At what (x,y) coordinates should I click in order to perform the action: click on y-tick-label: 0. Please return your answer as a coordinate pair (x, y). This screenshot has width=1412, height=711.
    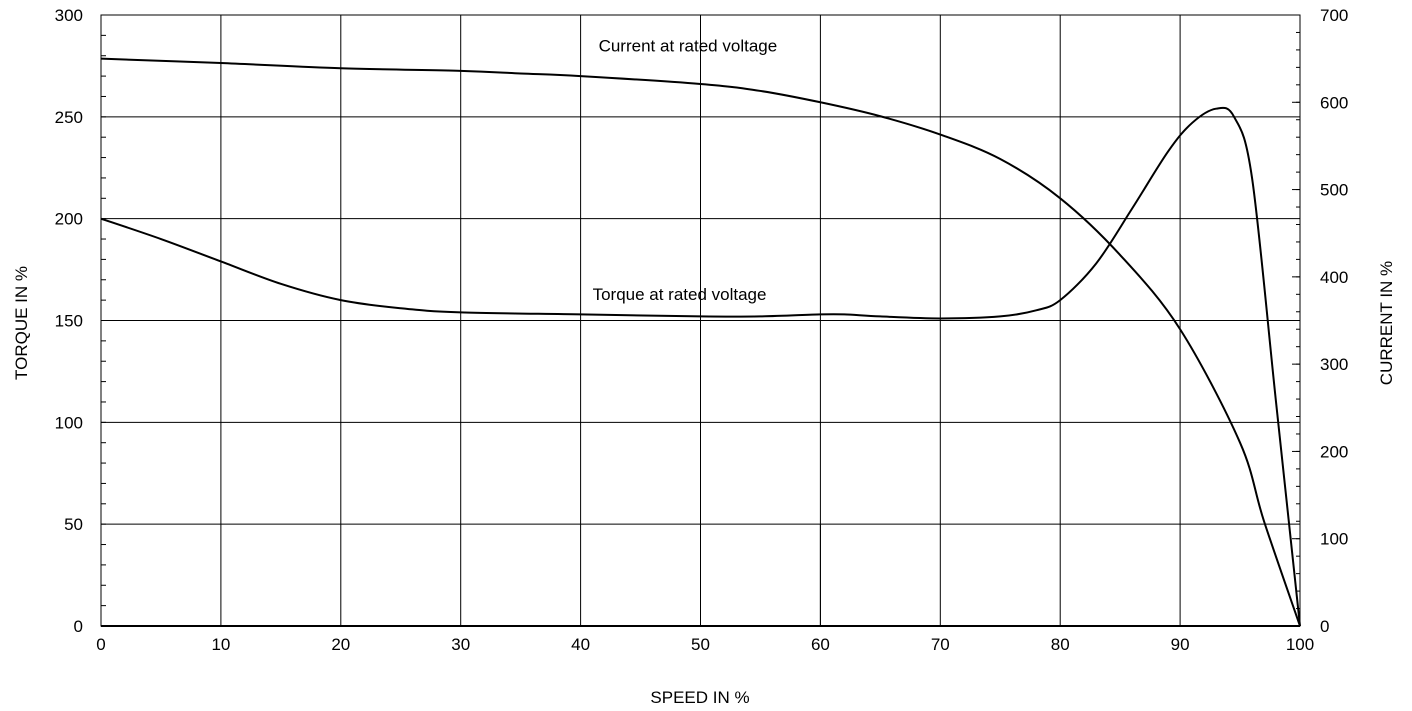
    Looking at the image, I should click on (78, 626).